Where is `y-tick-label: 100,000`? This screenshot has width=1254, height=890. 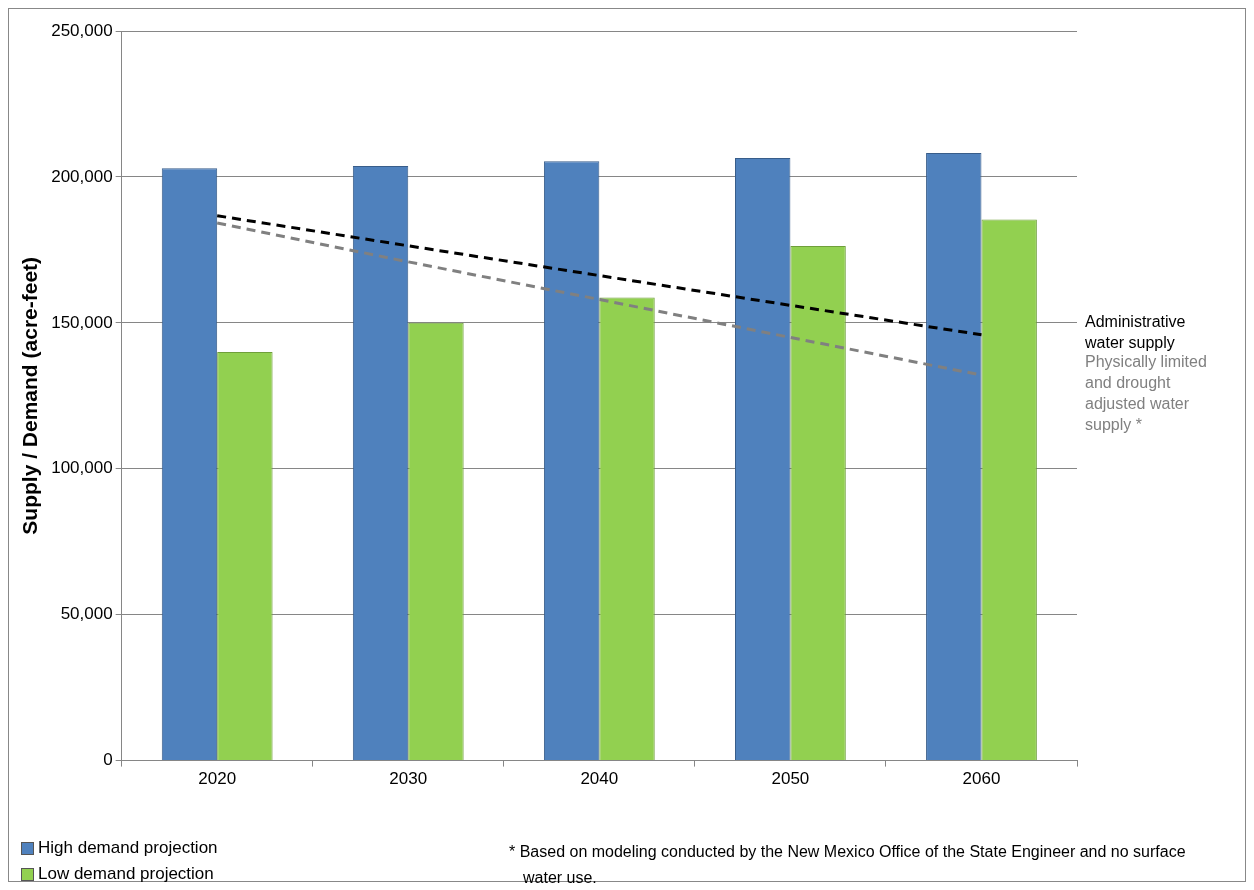
y-tick-label: 100,000 is located at coordinates (82, 468).